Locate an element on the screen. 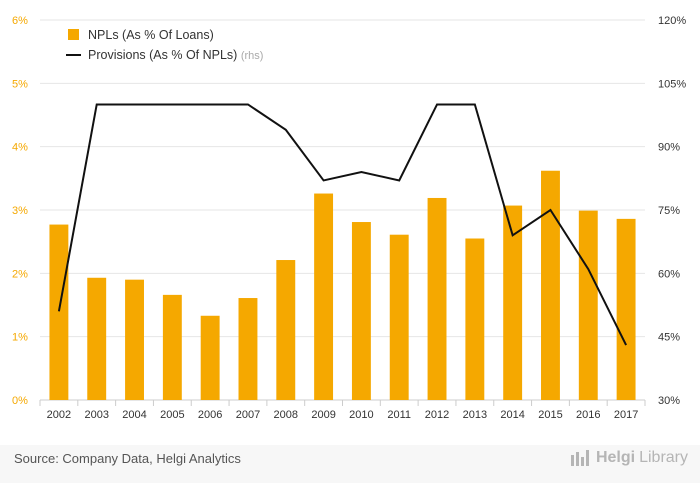 This screenshot has height=483, width=700. x-tick-label: 2004 is located at coordinates (134, 415).